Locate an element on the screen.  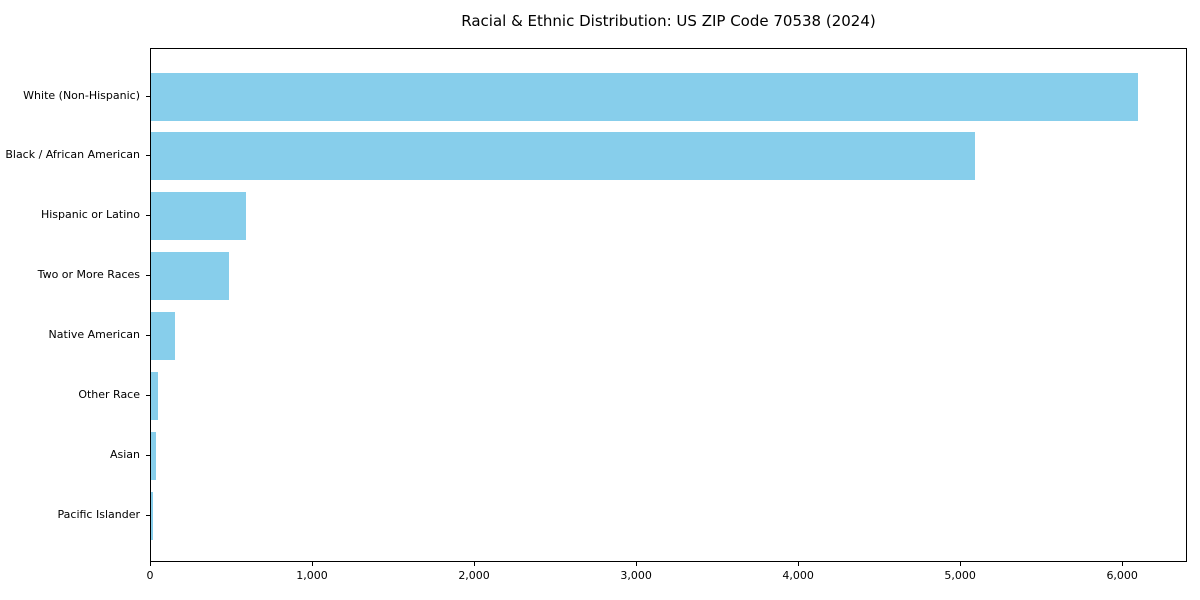
x-tick-label: 0 is located at coordinates (150, 575).